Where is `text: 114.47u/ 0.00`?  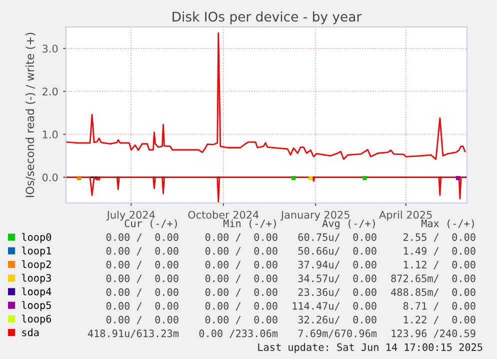 text: 114.47u/ 0.00 is located at coordinates (334, 306).